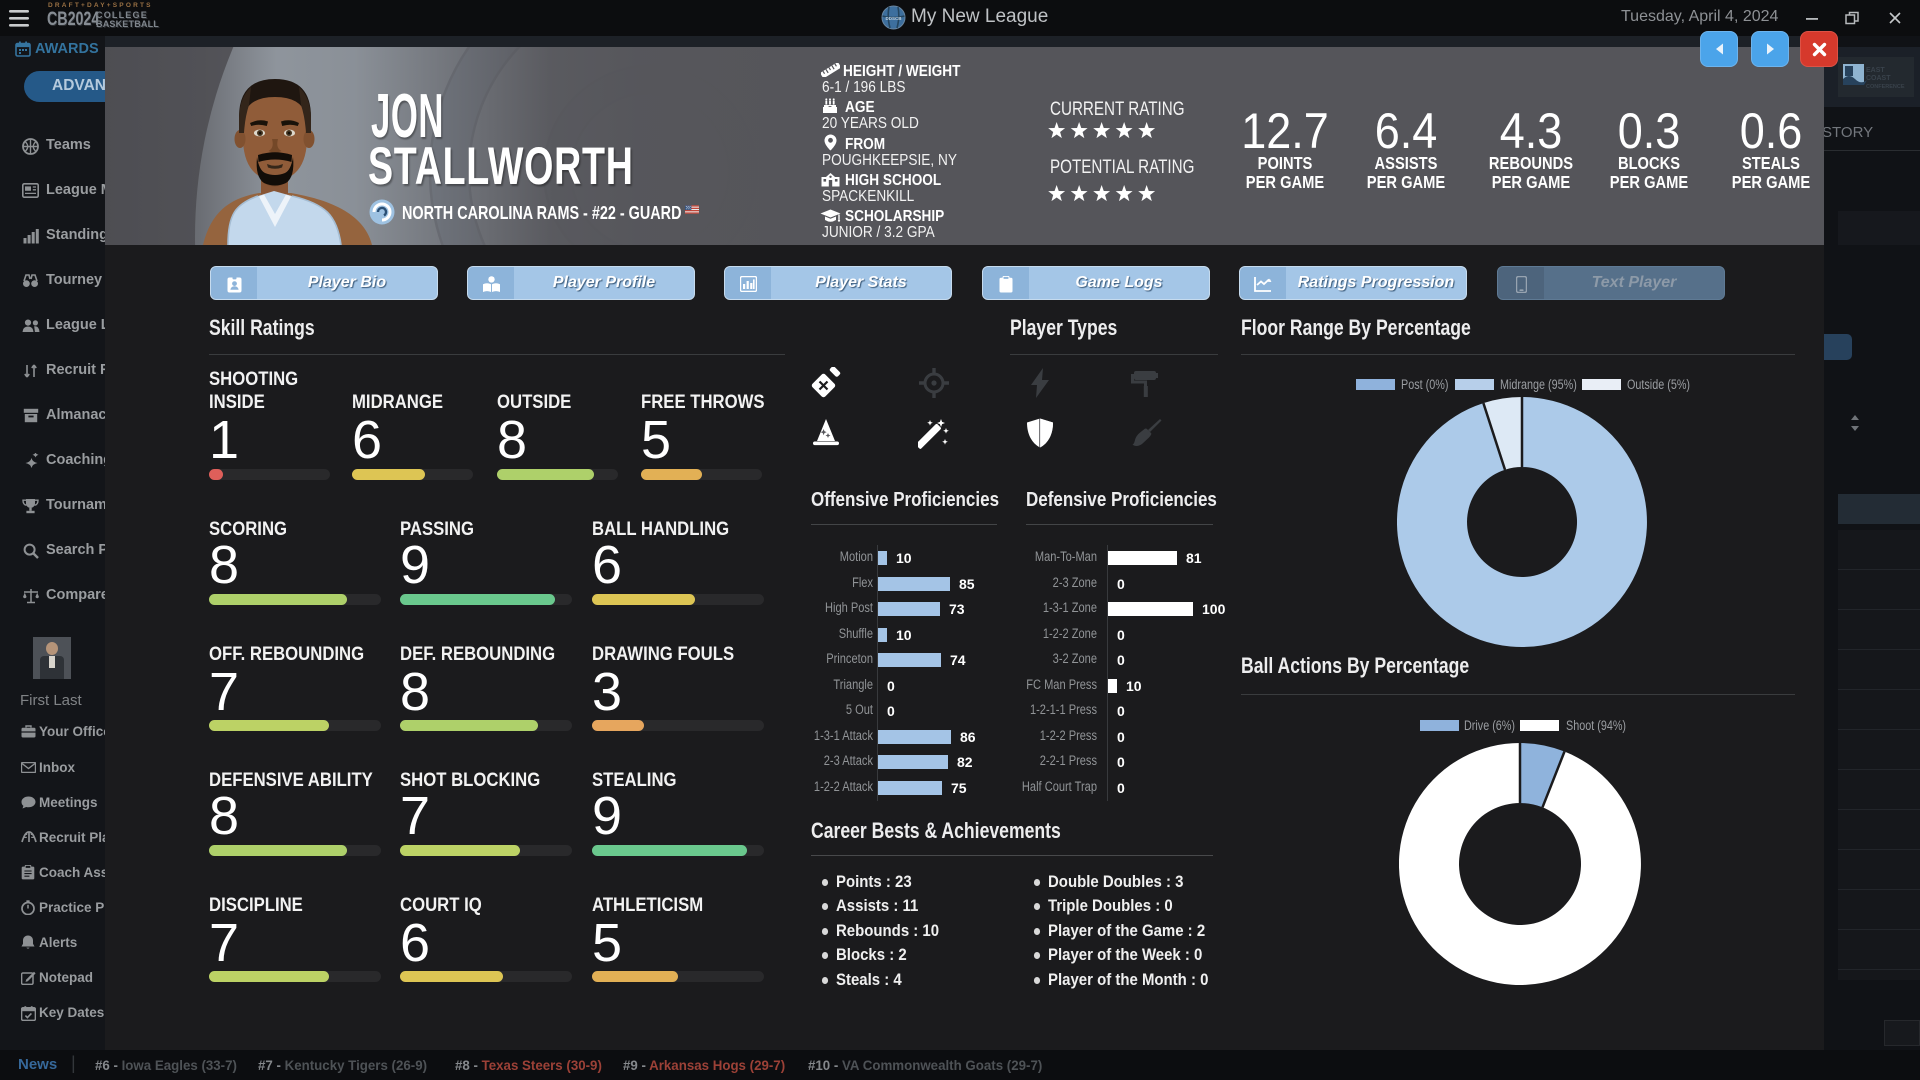 This screenshot has height=1080, width=1920. Describe the element at coordinates (1885, 87) in the screenshot. I see `svg-text: CONFERENCE` at that location.